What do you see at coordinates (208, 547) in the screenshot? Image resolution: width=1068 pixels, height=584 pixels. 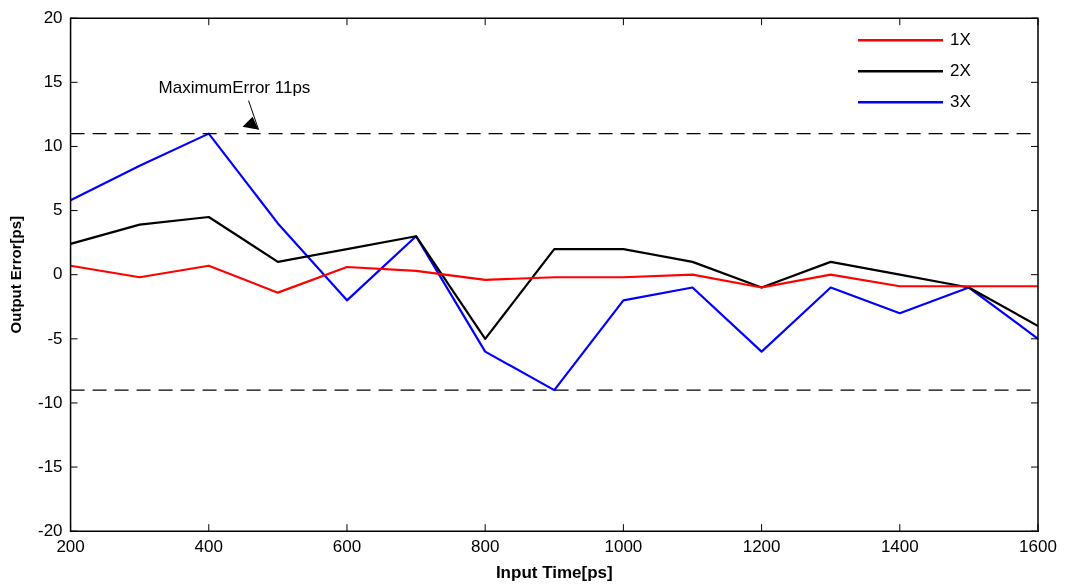 I see `x-tick-label: 400` at bounding box center [208, 547].